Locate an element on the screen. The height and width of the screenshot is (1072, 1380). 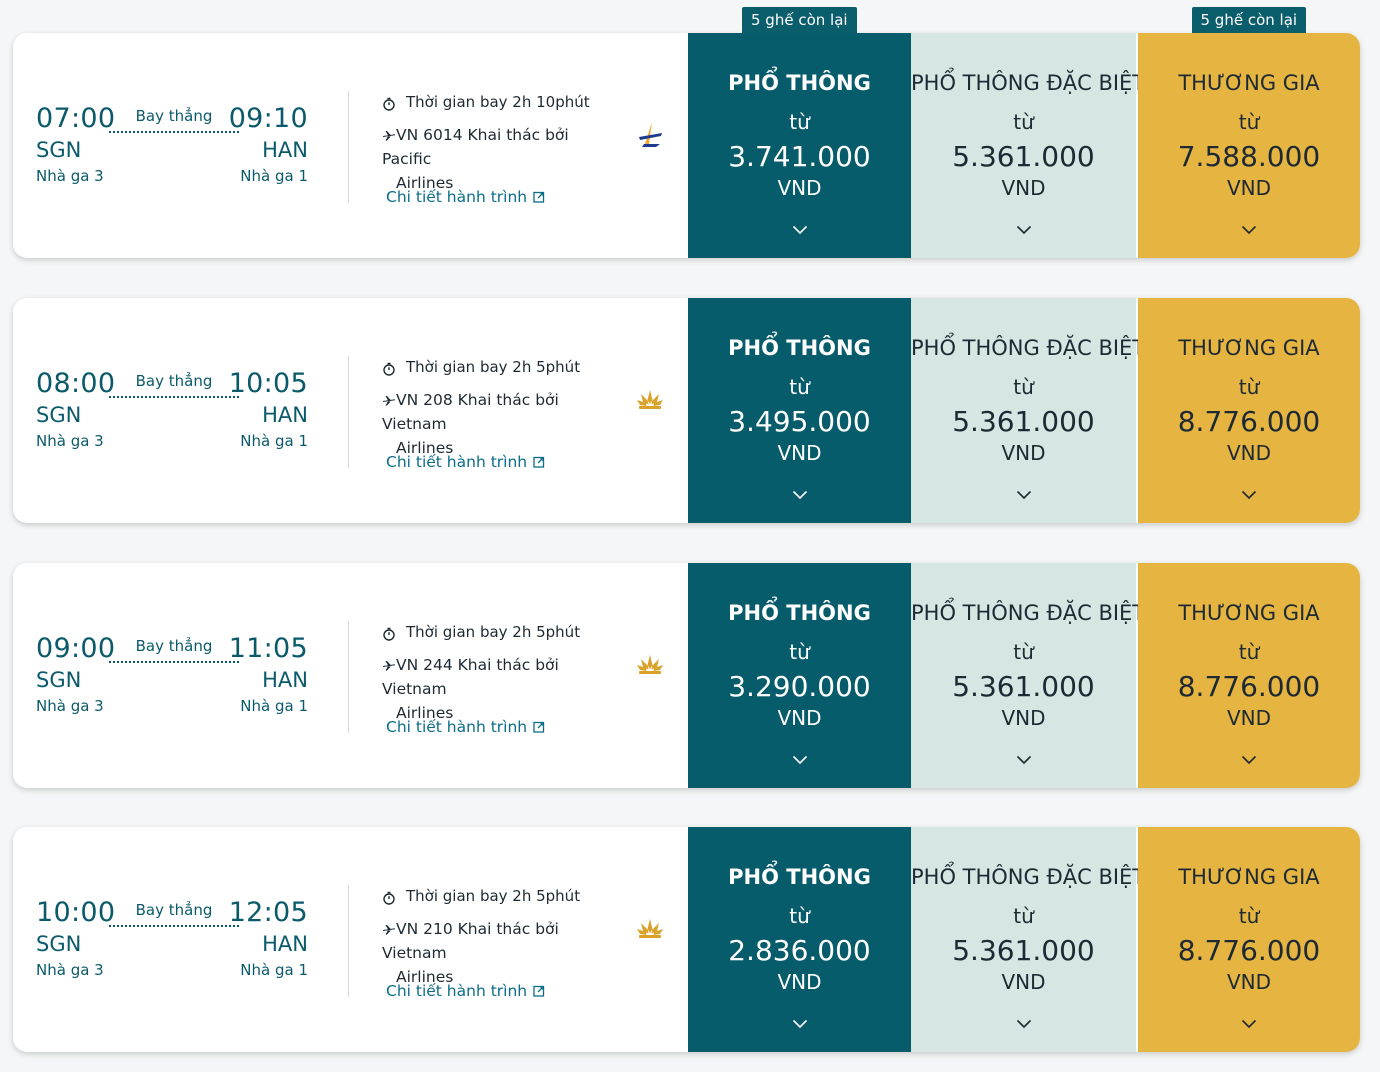
fare-economy: PHỔ THÔNG từ 3.290.000 VND is located at coordinates (799, 675).